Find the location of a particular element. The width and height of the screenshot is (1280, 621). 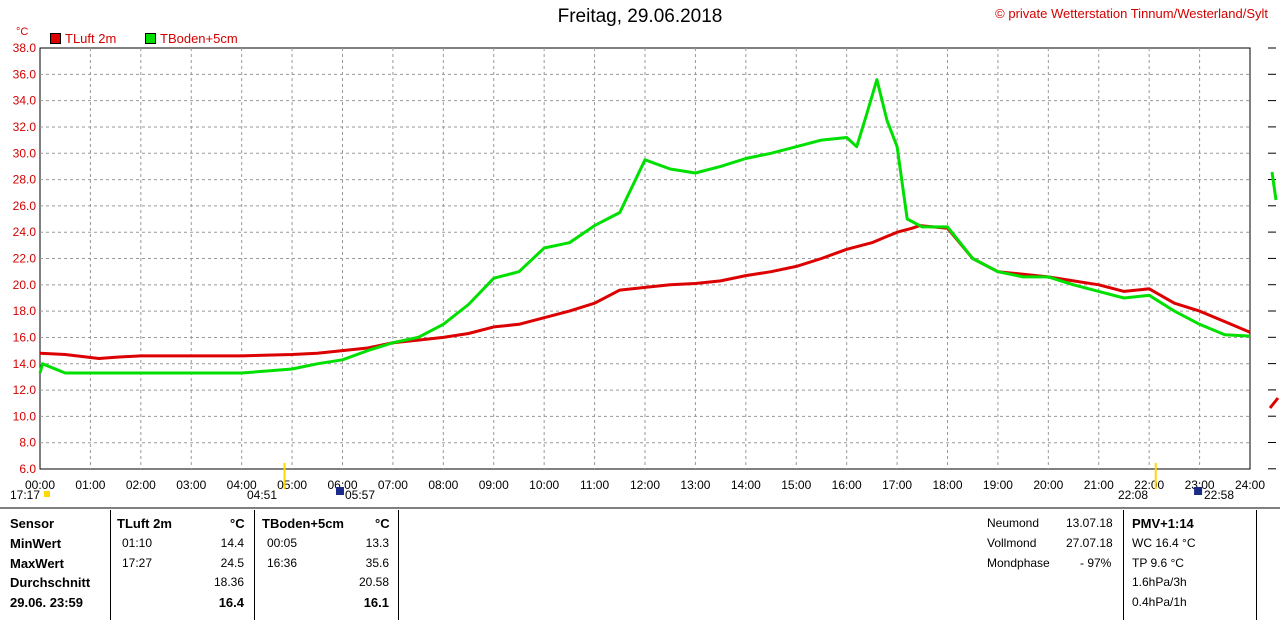

stats-avg-tboden-value: 20.58 is located at coordinates (373, 582).